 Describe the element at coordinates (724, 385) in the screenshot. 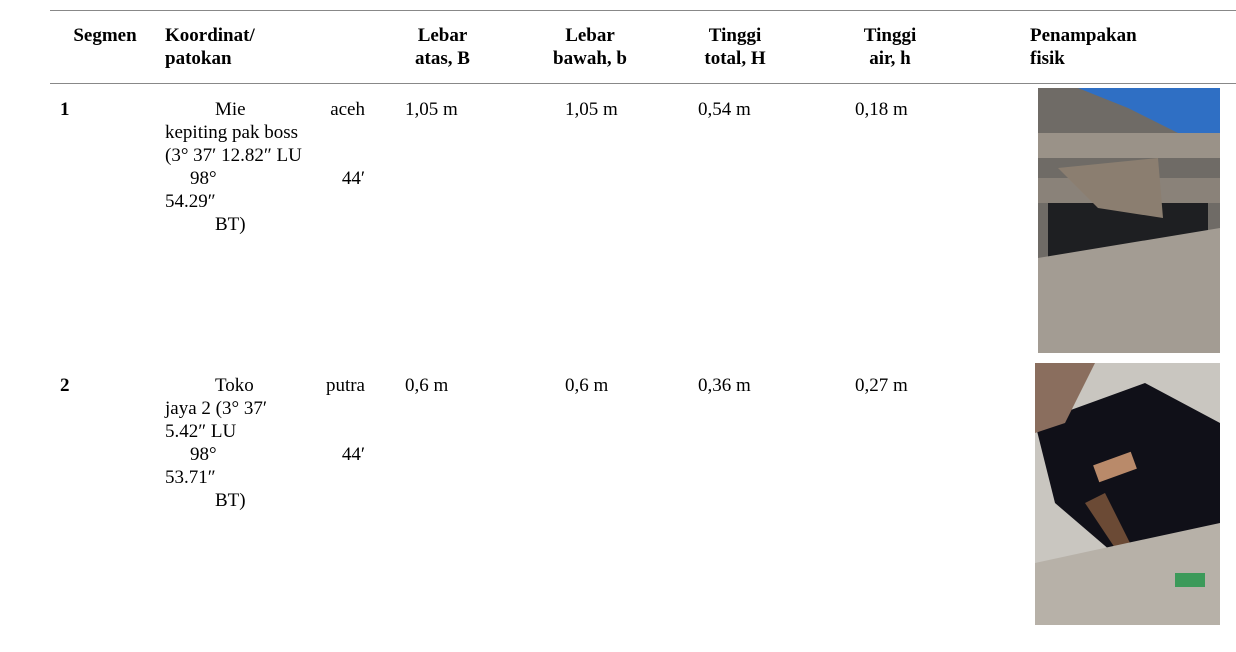

I see `tinggi-total-value: 0,36 m` at that location.